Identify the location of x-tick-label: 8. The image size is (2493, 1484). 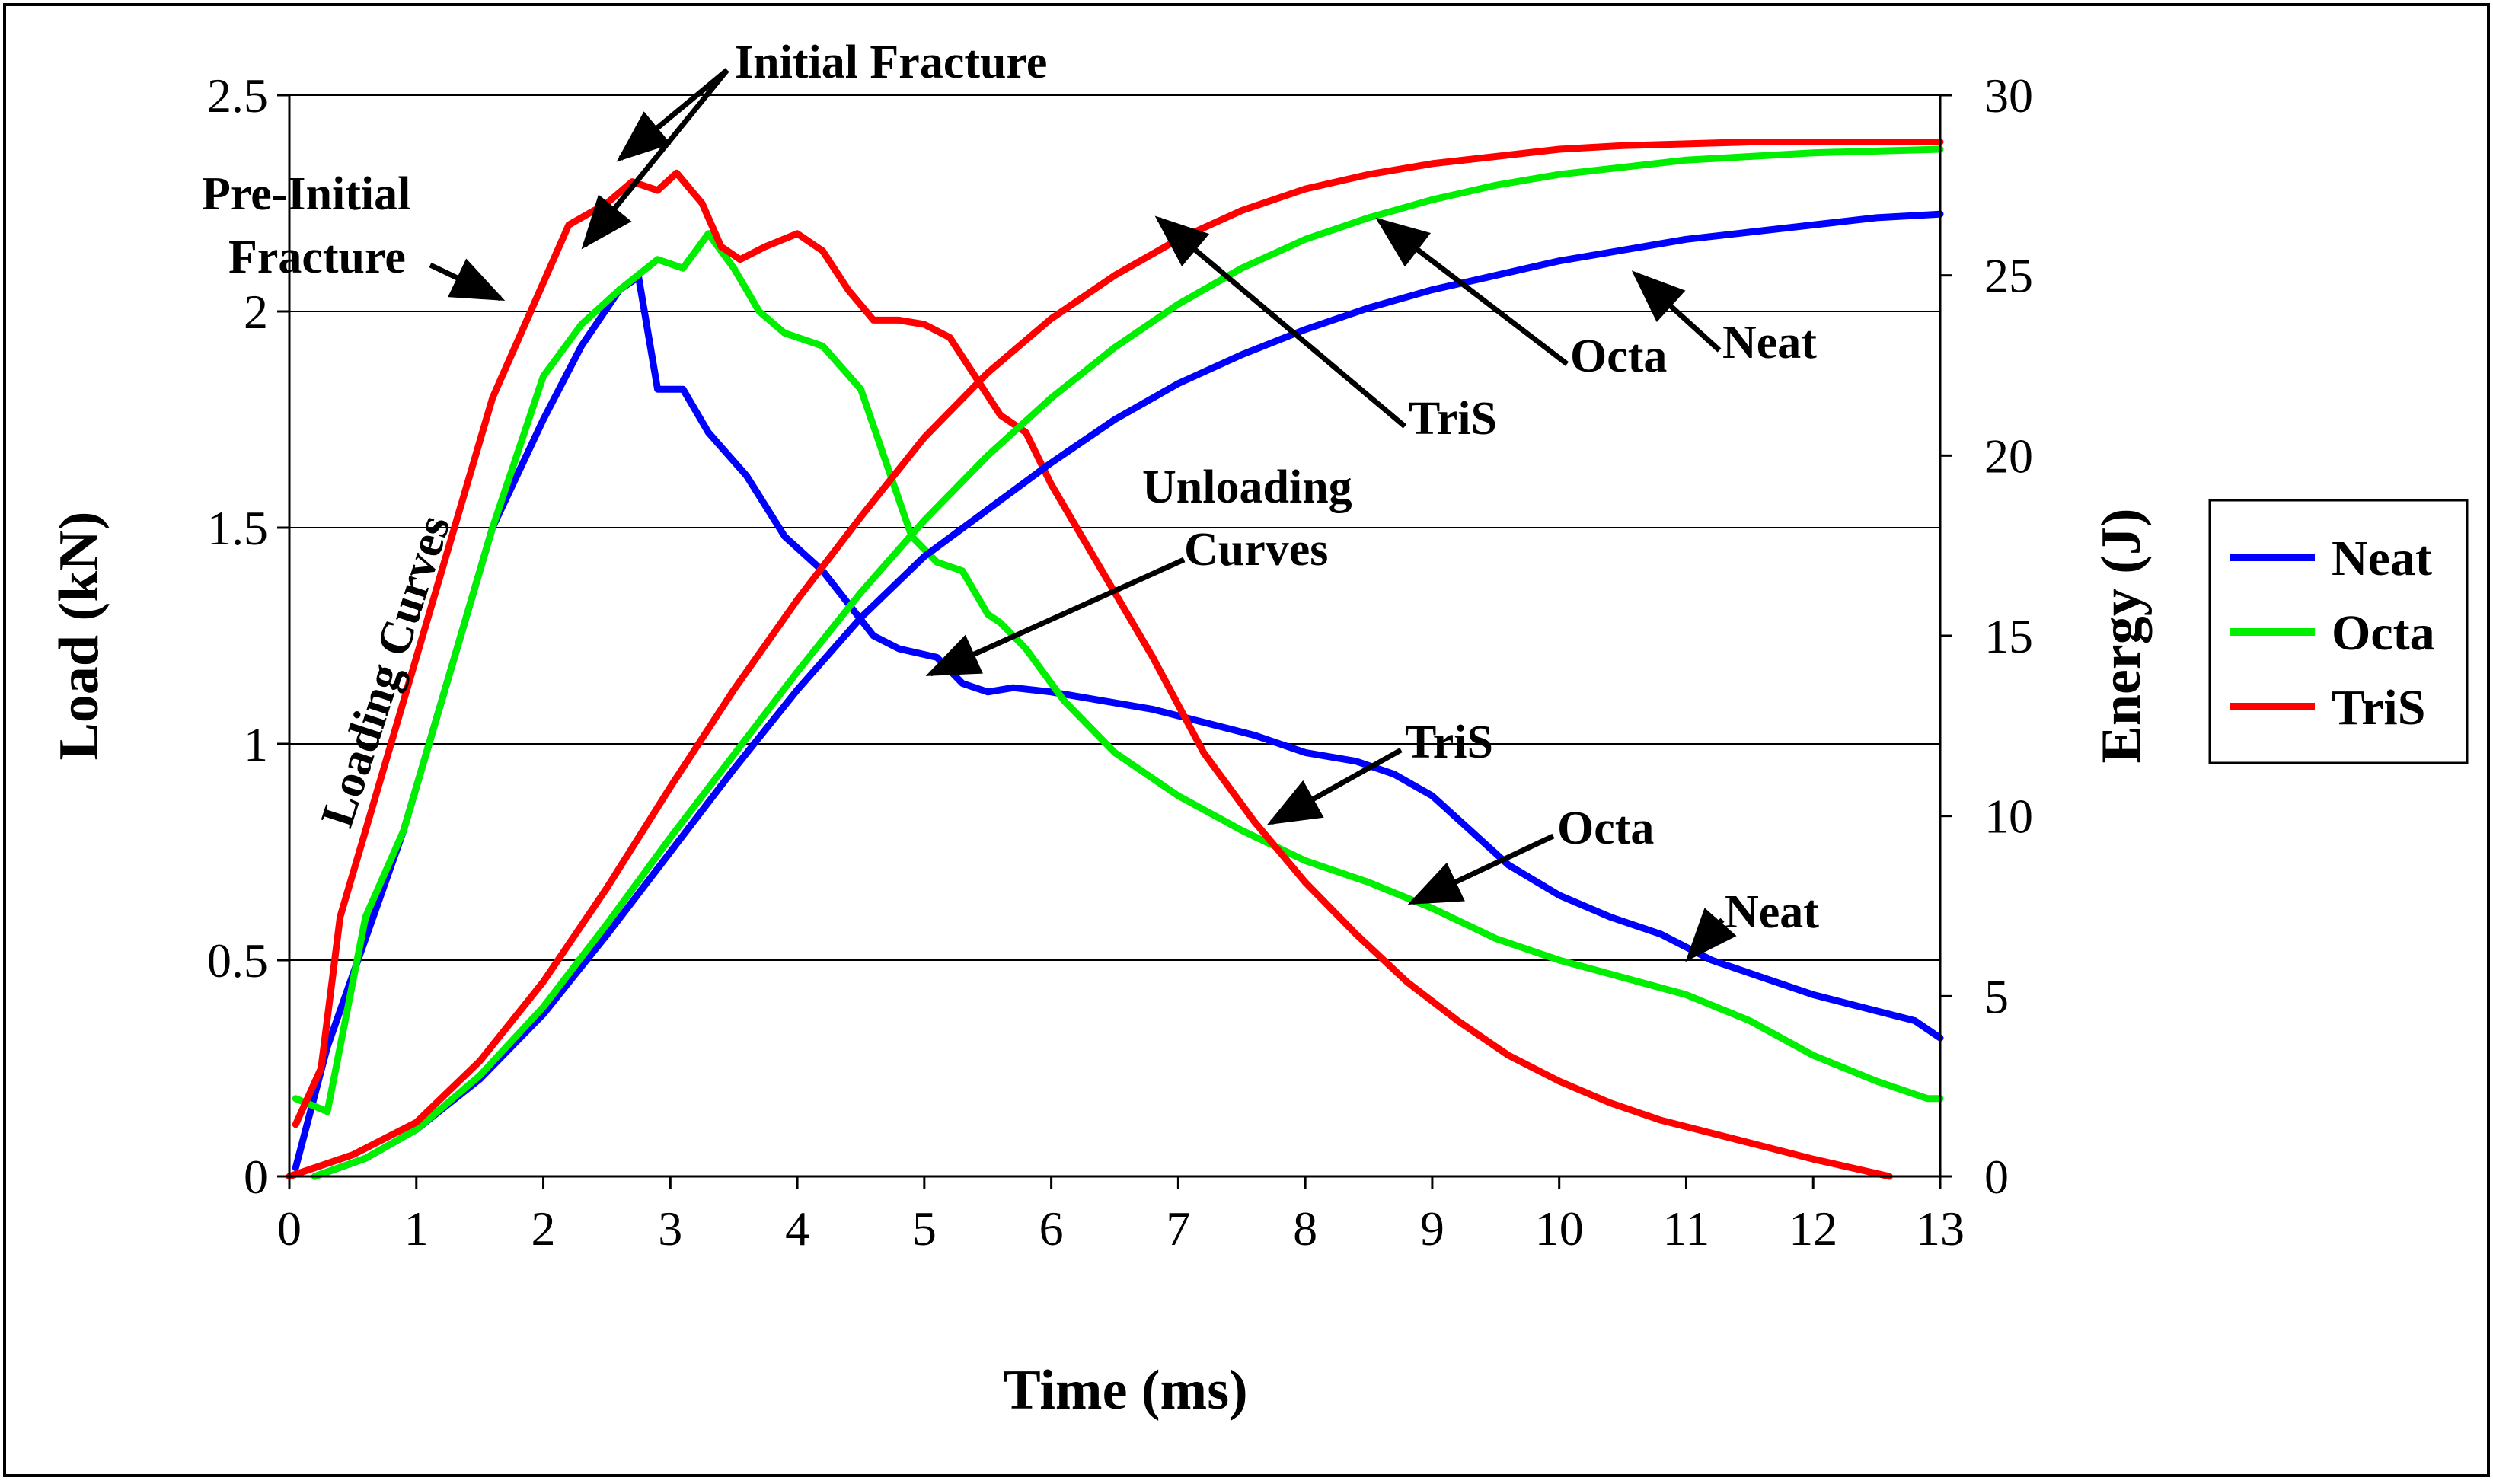
(1305, 1229).